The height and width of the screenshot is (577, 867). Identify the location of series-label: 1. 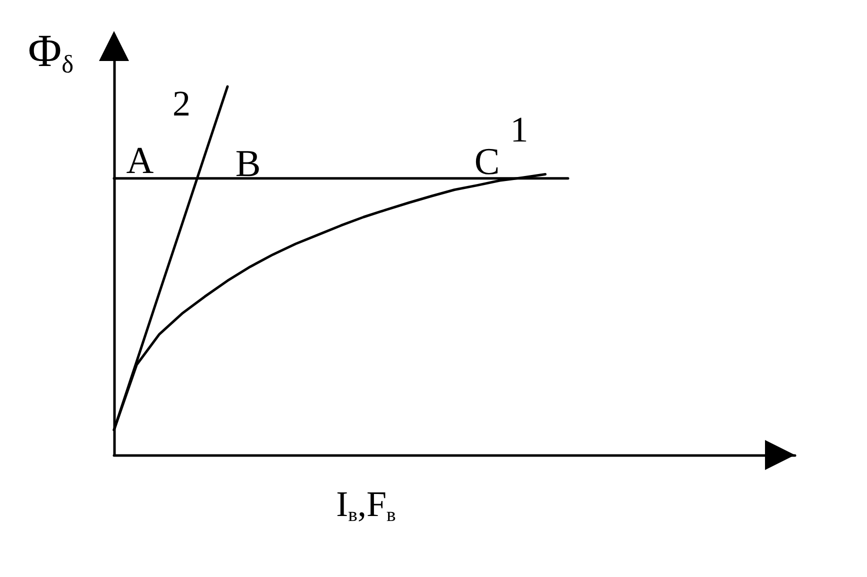
(519, 129).